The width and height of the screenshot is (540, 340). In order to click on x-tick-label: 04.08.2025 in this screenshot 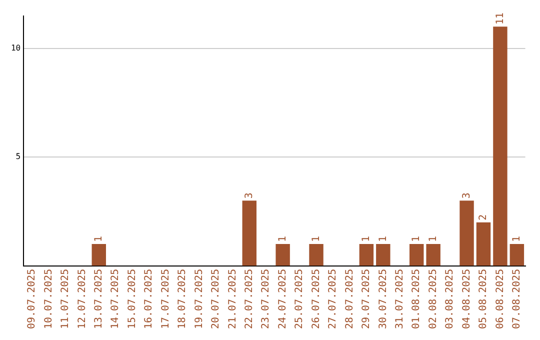, I will do `click(466, 299)`.